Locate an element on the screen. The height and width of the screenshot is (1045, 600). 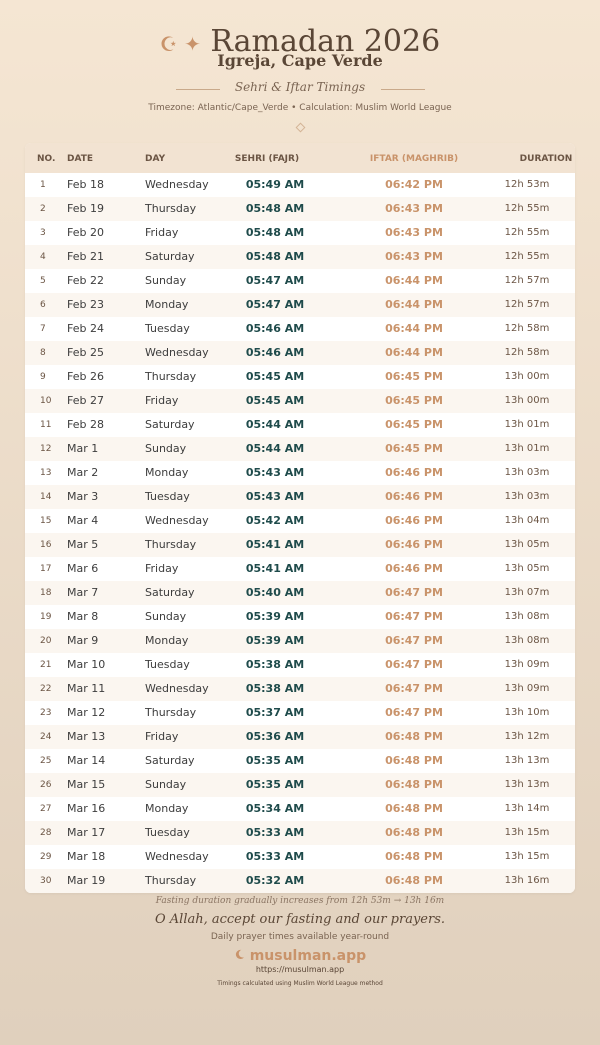
sehri: 05:32 AM is located at coordinates (275, 880).